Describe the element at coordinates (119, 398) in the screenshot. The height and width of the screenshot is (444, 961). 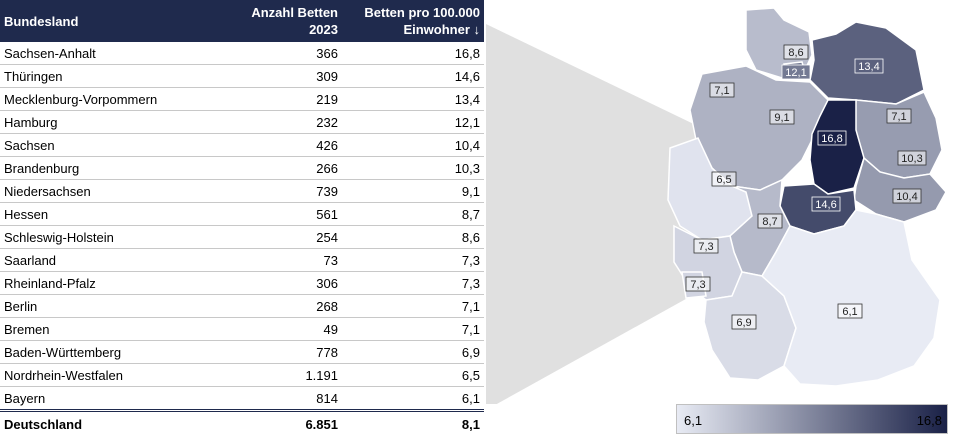
I see `cell-land: Bayern` at that location.